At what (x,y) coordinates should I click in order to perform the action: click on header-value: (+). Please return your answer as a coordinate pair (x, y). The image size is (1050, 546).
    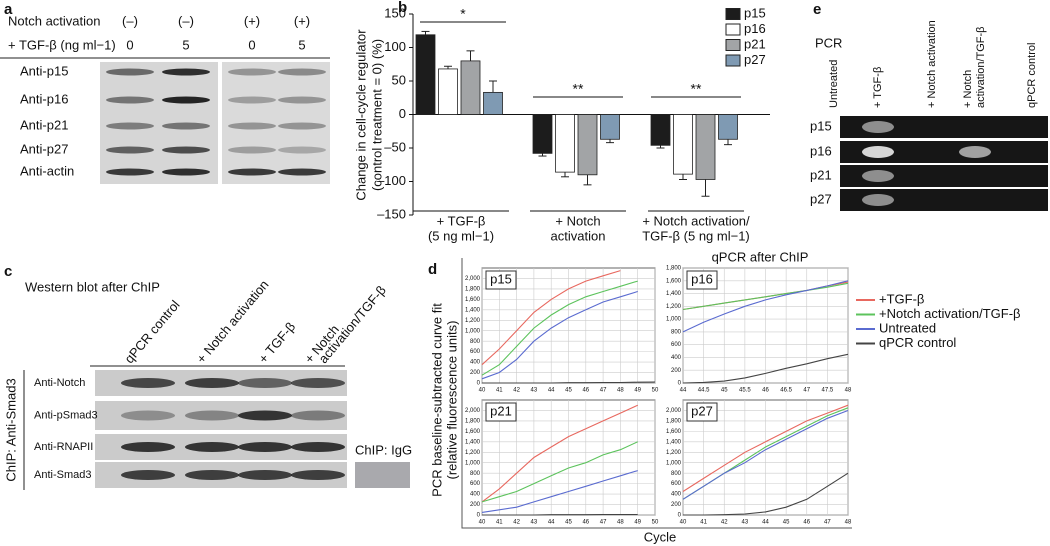
    Looking at the image, I should click on (302, 20).